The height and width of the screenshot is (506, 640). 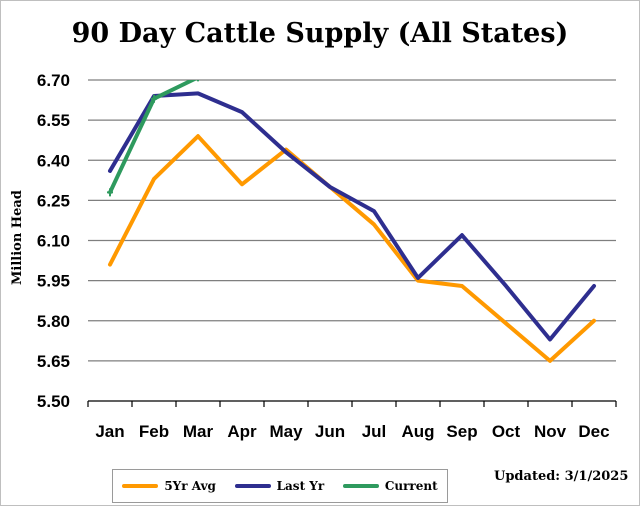 I want to click on x-tick-label: Jun, so click(x=330, y=431).